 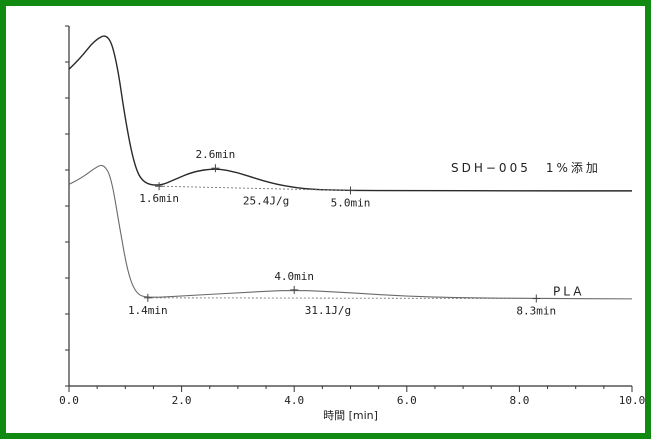 What do you see at coordinates (294, 400) in the screenshot?
I see `x-tick-label: 4.0` at bounding box center [294, 400].